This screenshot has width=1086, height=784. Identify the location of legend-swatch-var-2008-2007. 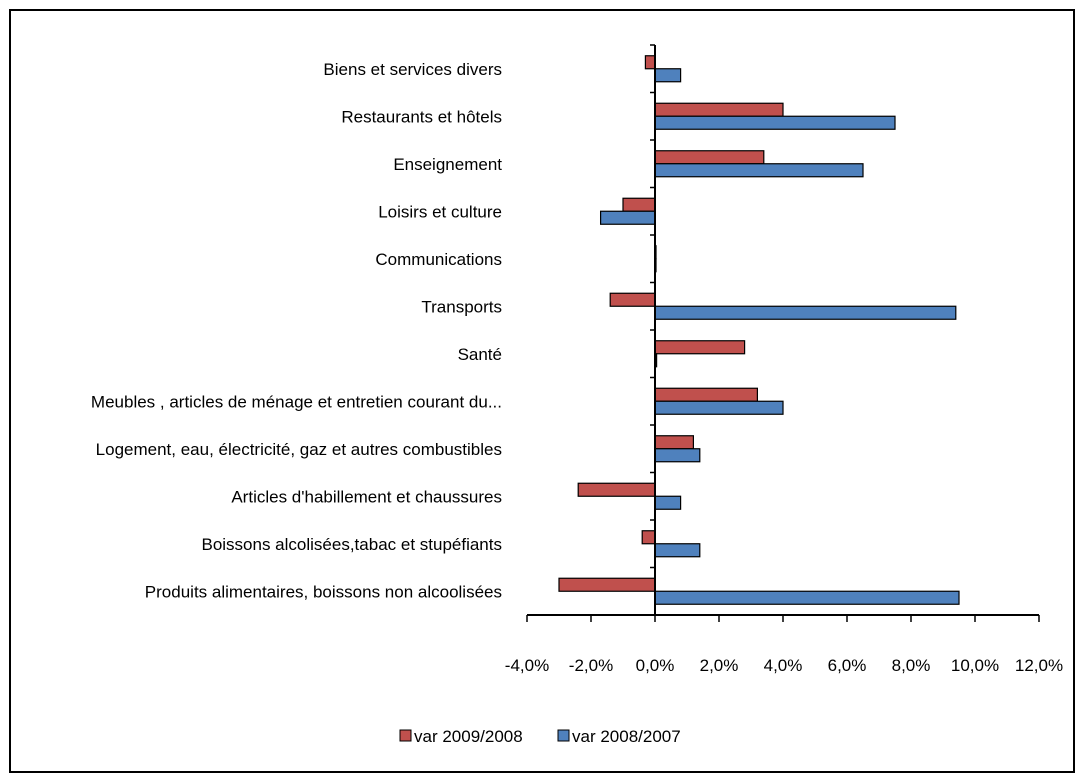
(563, 735).